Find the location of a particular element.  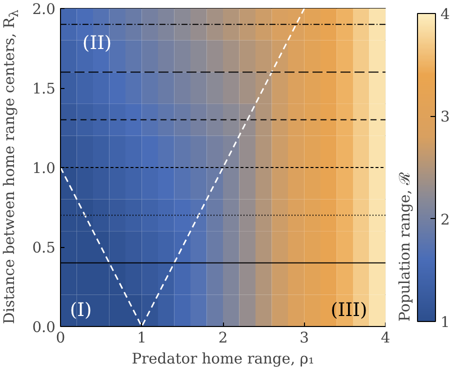

x-tick-label: 0 is located at coordinates (61, 338).